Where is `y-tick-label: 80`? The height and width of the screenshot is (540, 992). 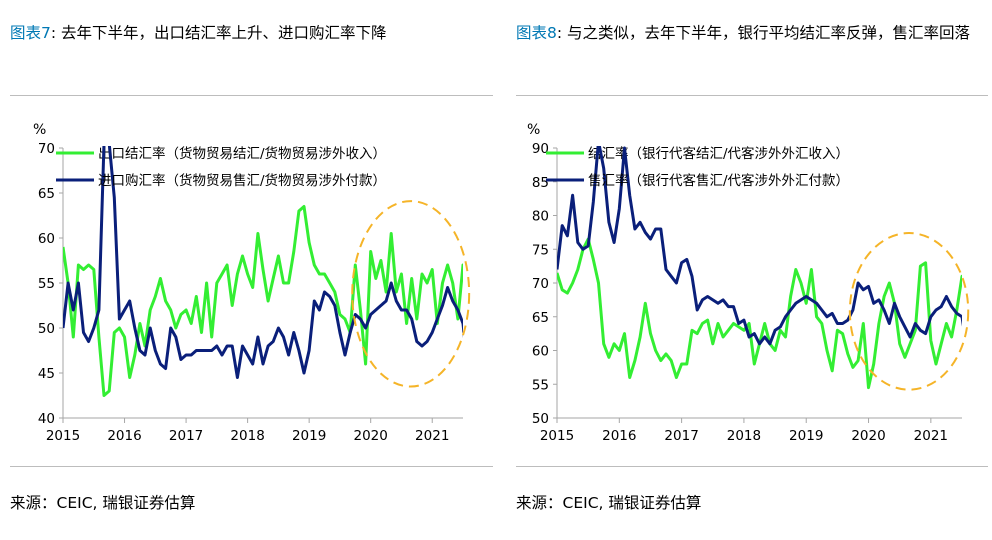
y-tick-label: 80 is located at coordinates (540, 217).